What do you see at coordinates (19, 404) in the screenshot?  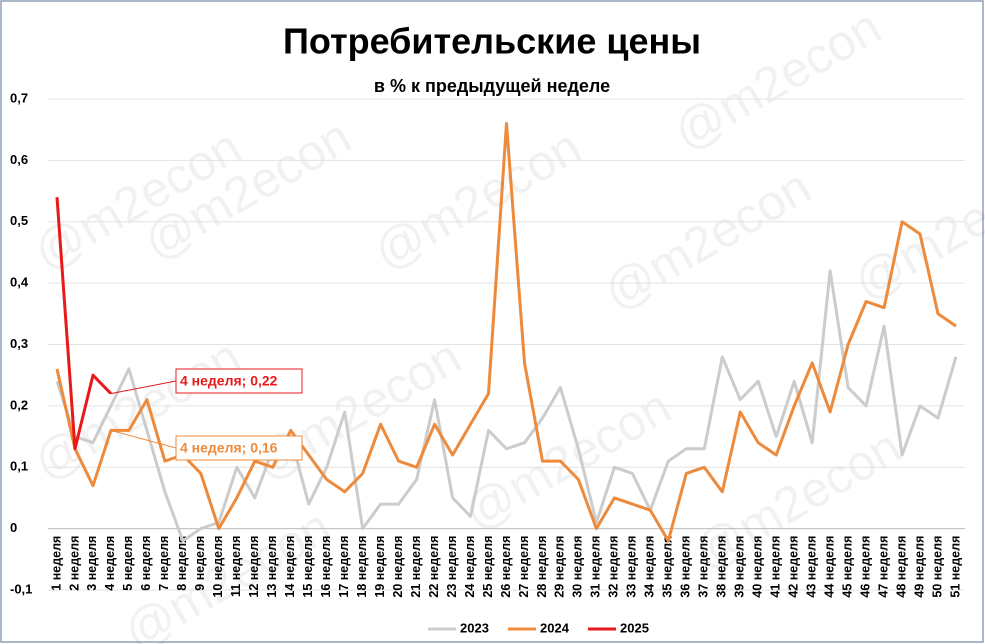 I see `y-tick-label: 0,2` at bounding box center [19, 404].